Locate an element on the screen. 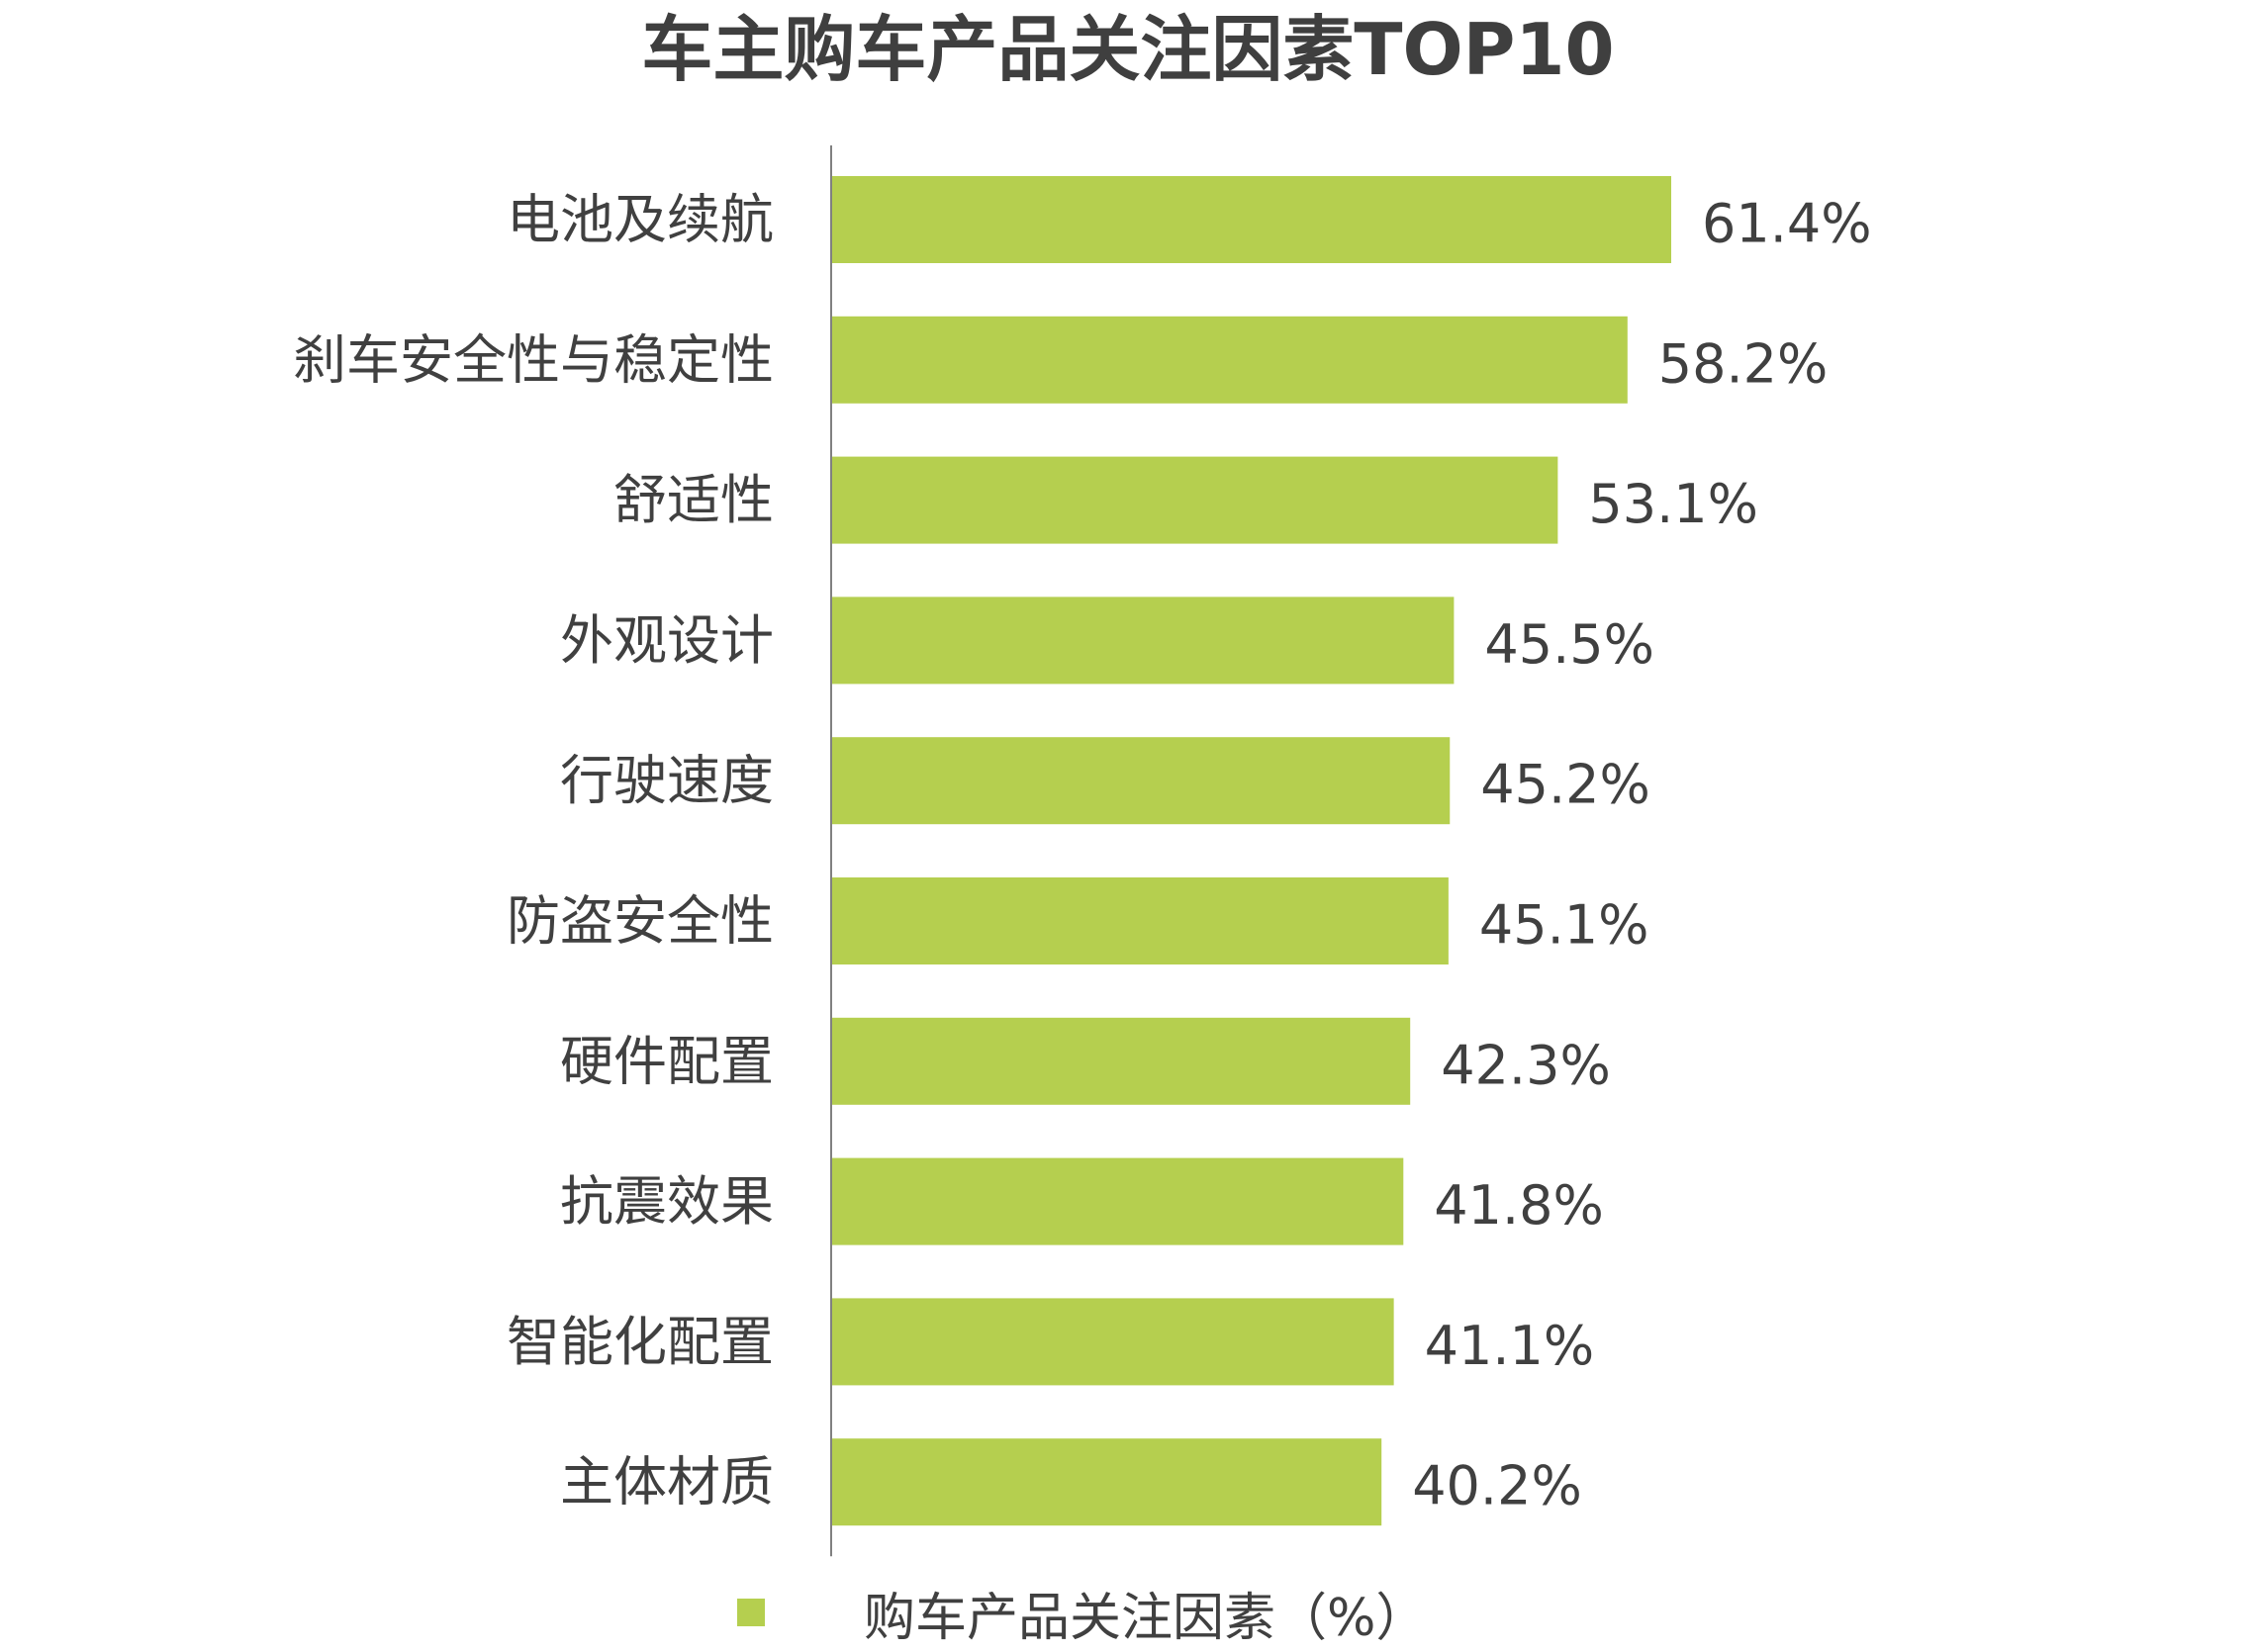 The width and height of the screenshot is (2256, 1652). legend-swatch is located at coordinates (751, 1613).